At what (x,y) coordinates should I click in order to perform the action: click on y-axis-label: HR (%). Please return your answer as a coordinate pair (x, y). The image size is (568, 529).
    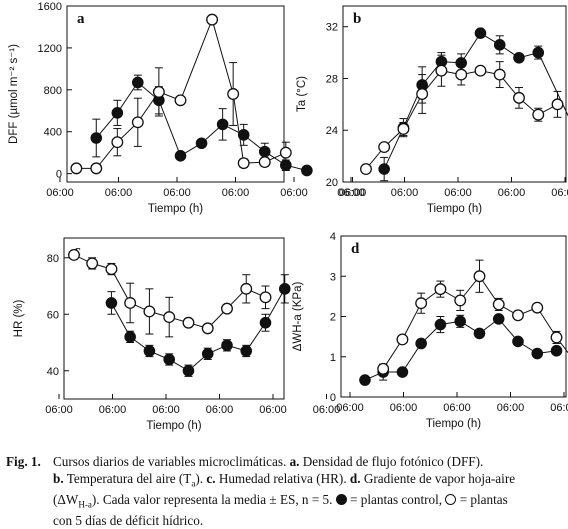
    Looking at the image, I should click on (19, 318).